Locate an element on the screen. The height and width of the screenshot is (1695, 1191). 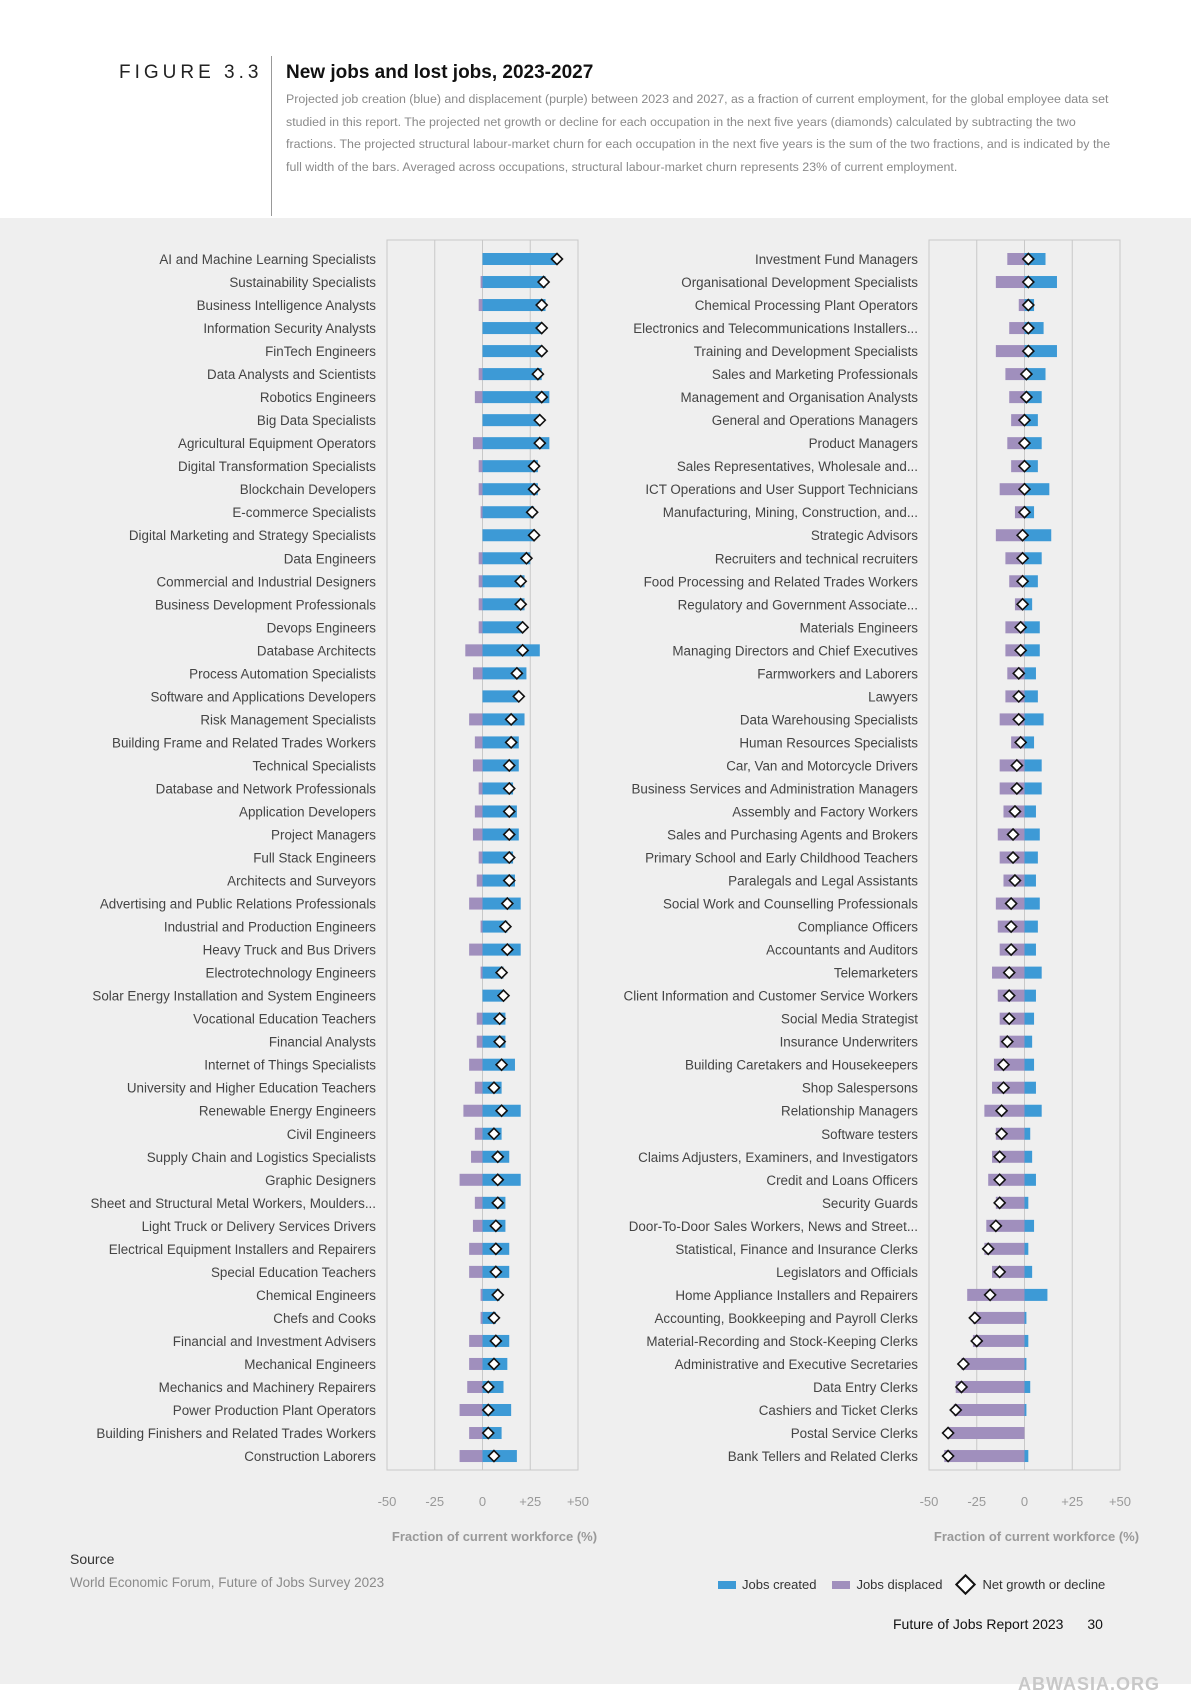
legend-swatch-displaced is located at coordinates (841, 1584).